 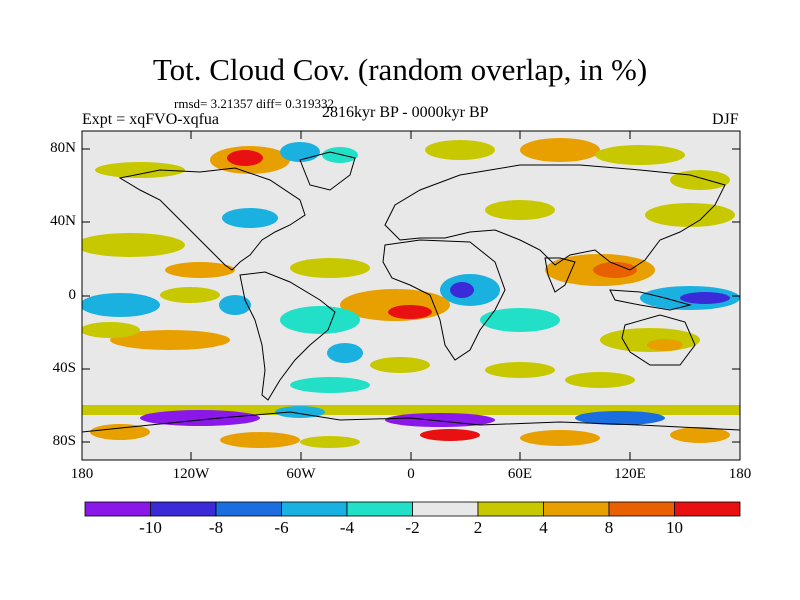 What do you see at coordinates (405, 112) in the screenshot?
I see `period-label: 2816kyr BP - 0000kyr BP` at bounding box center [405, 112].